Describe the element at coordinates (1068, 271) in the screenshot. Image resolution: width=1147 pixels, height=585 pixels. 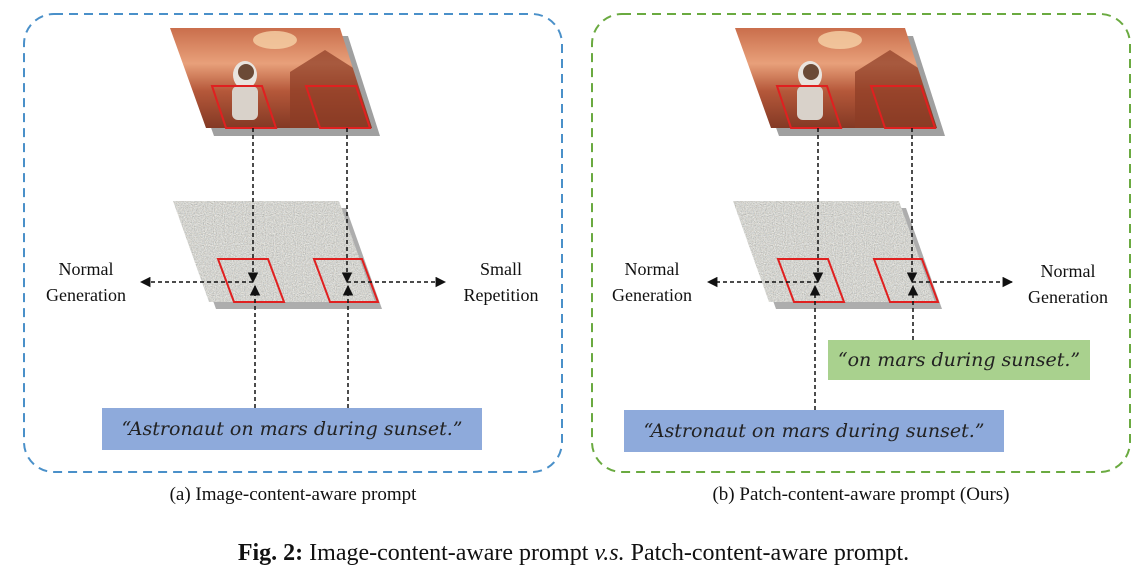
I see `panel-b-right-label-line1: Normal` at that location.